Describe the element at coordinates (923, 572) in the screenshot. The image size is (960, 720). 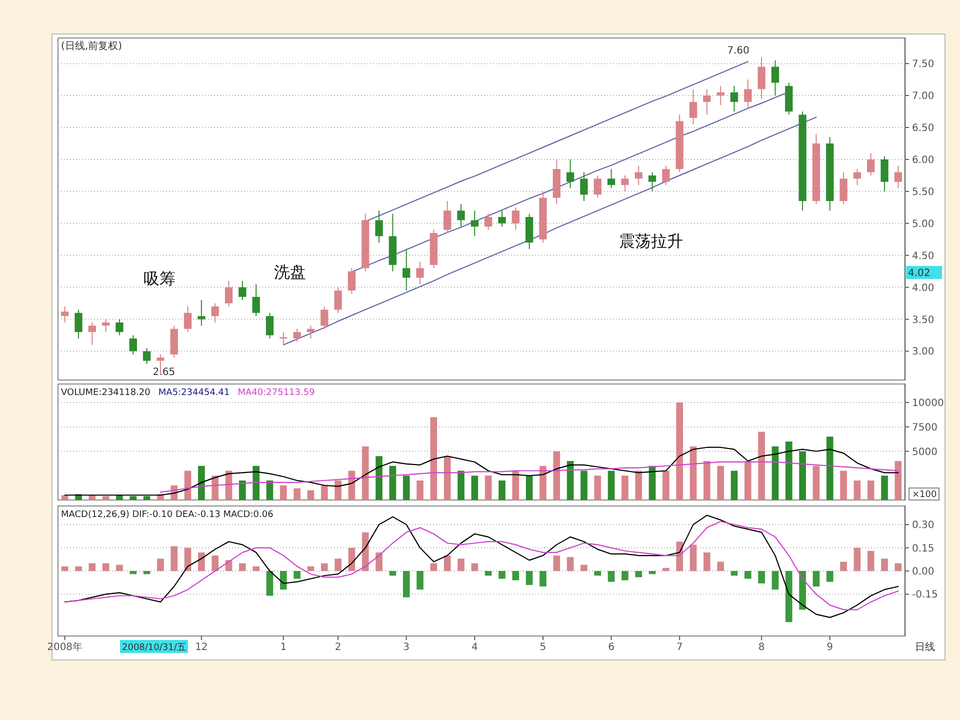
I see `y-tick-label: 0.00` at that location.